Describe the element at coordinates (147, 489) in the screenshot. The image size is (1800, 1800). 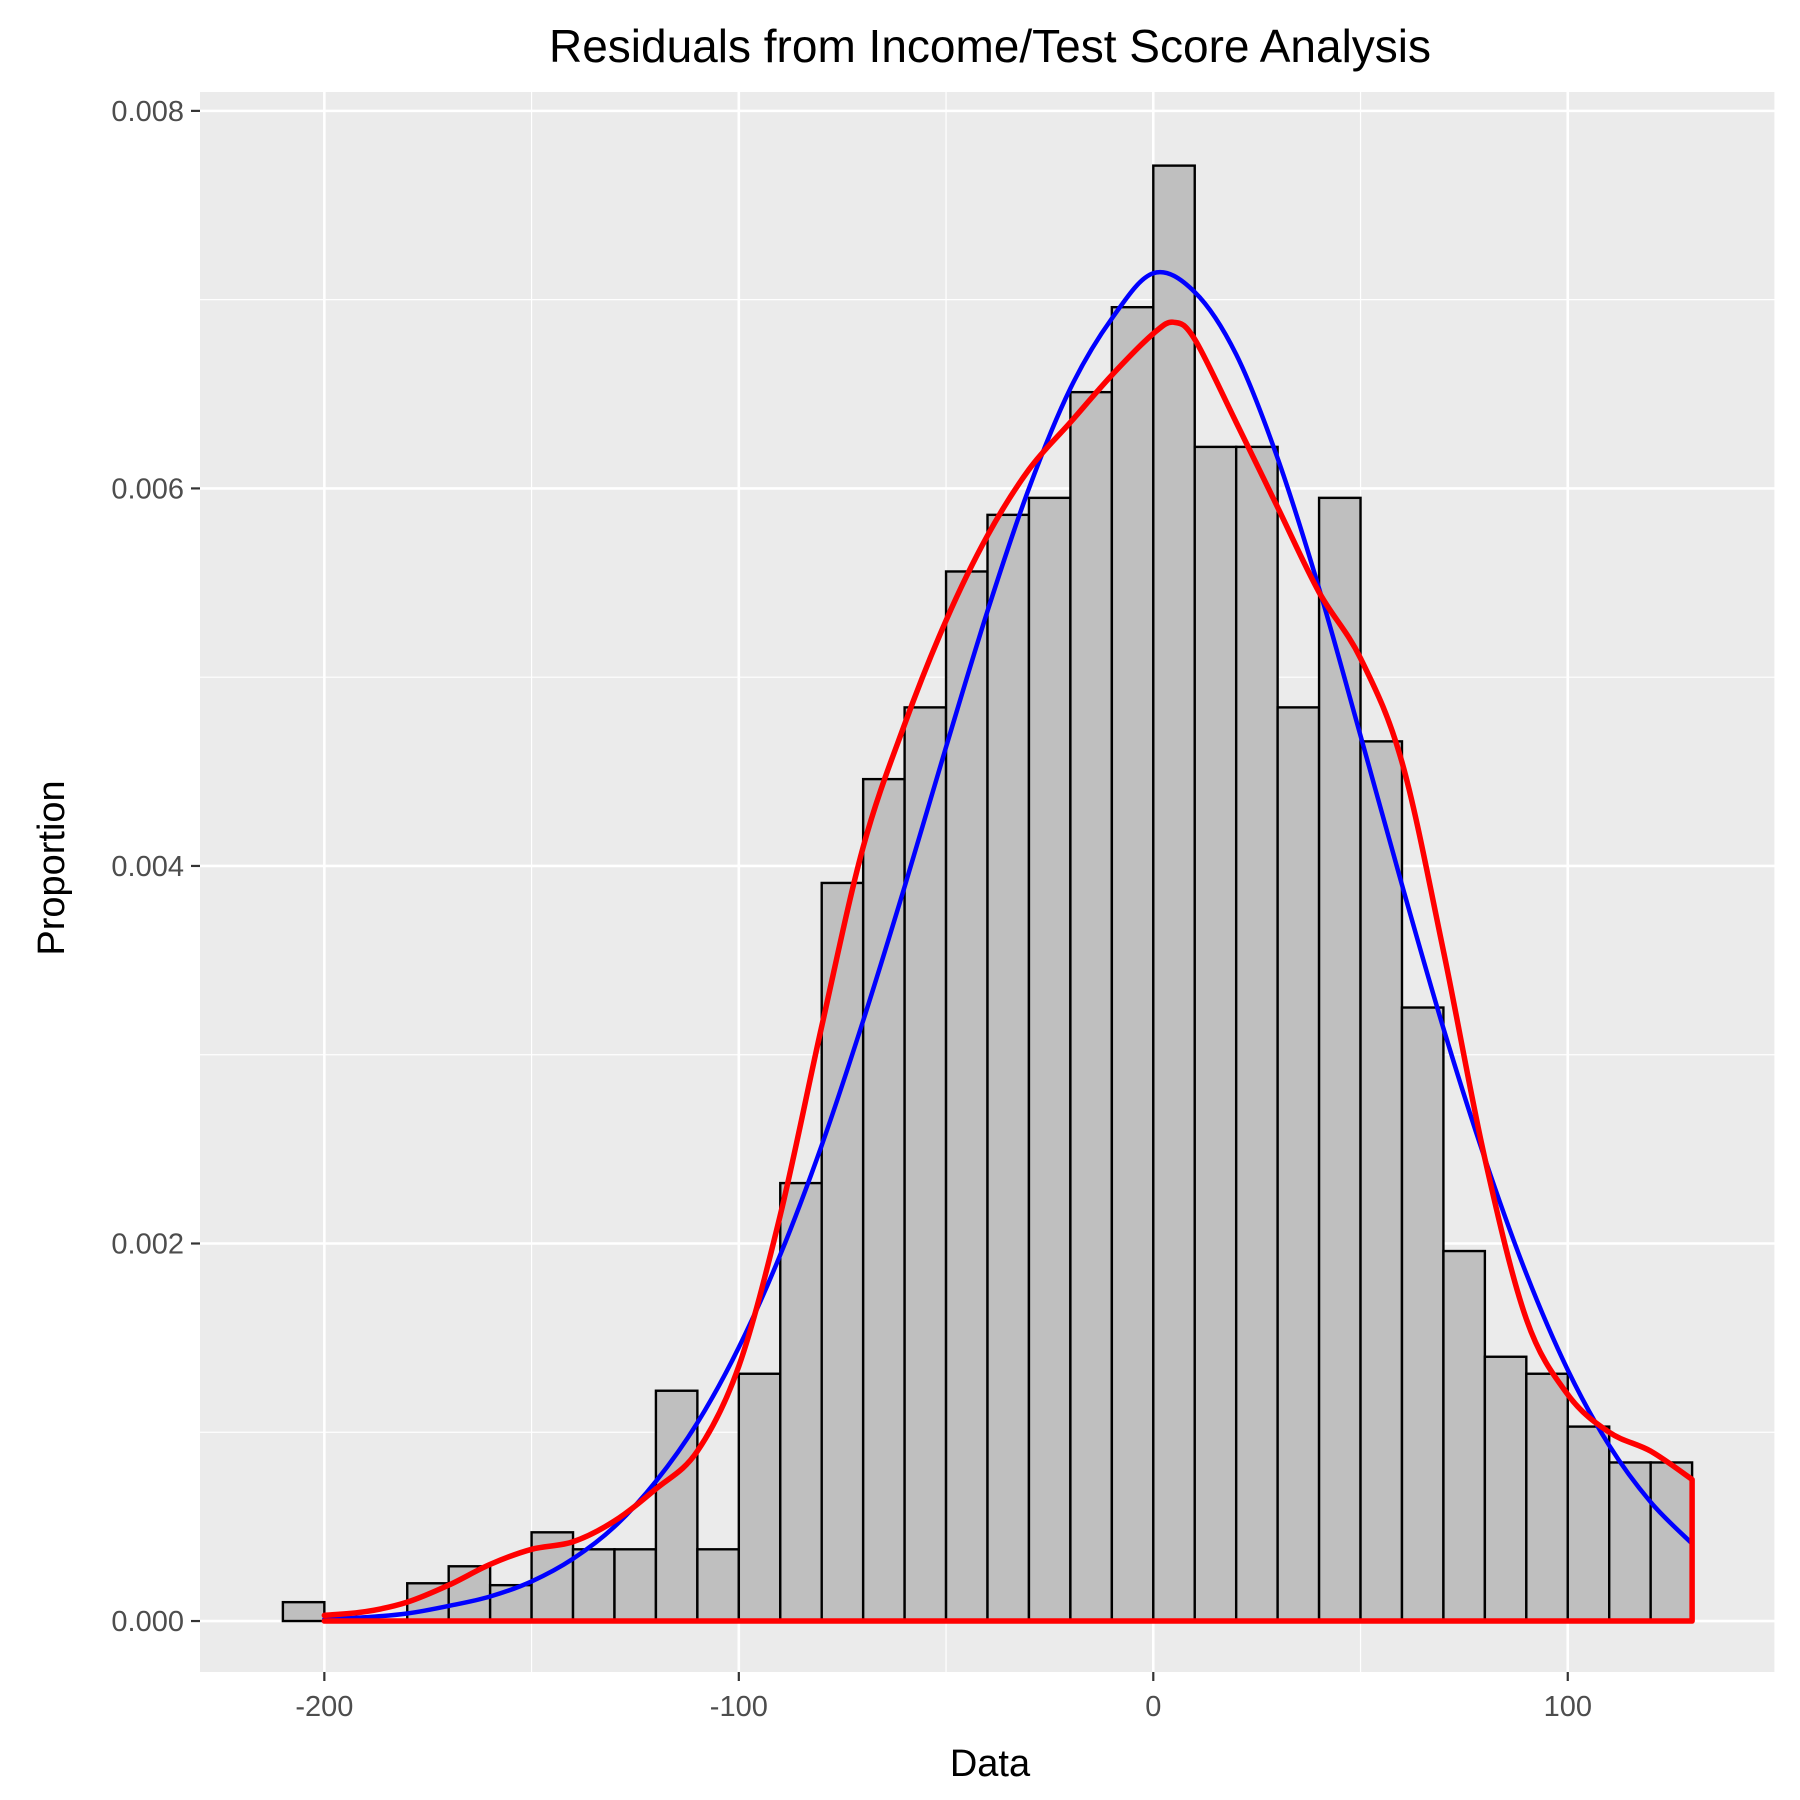
I see `y-tick-label: 0.006` at that location.